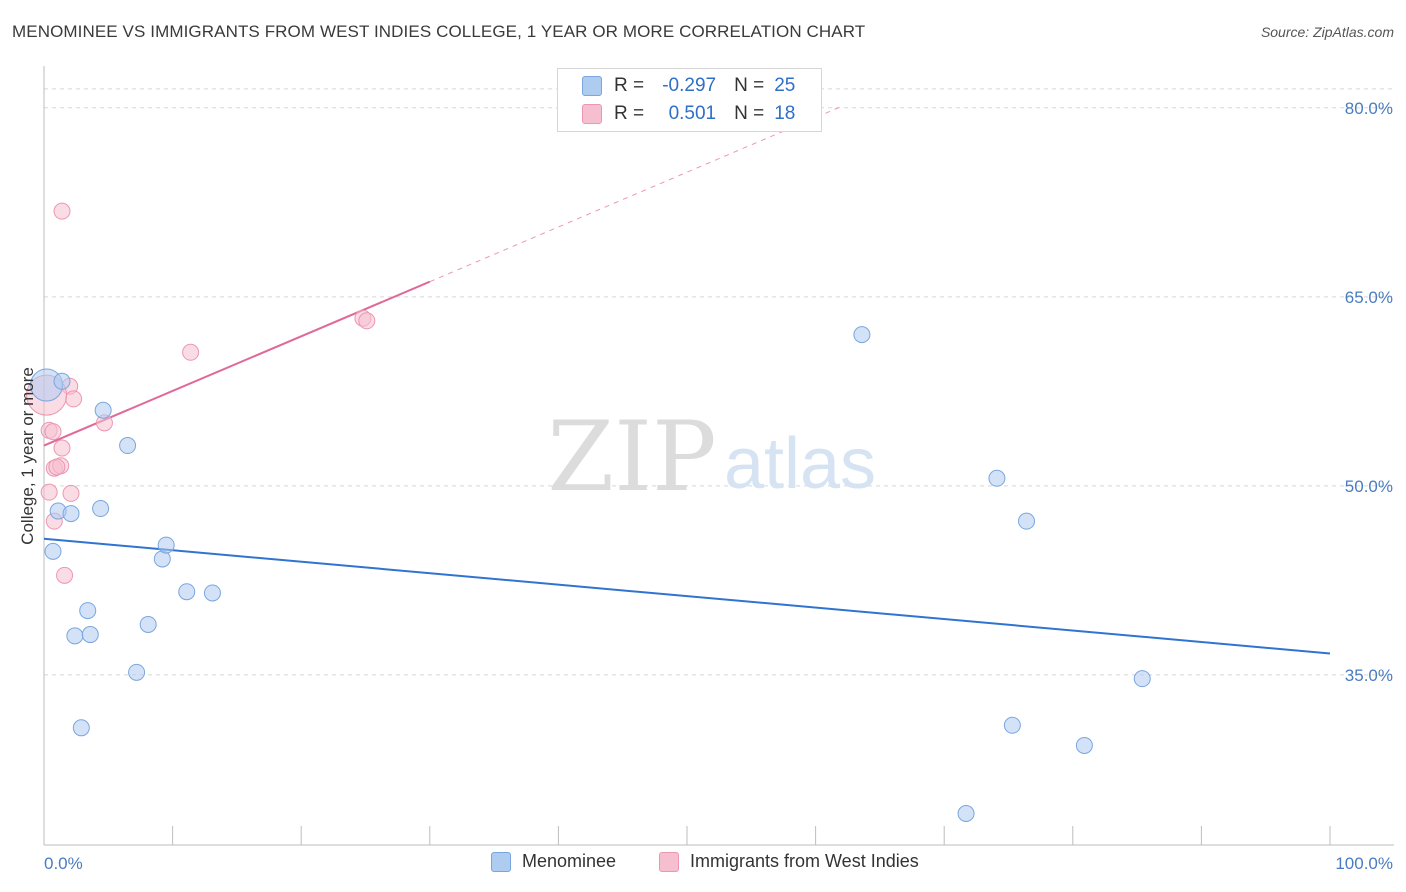 Image resolution: width=1406 pixels, height=892 pixels. I want to click on legend-r-value: 0.501, so click(692, 113).